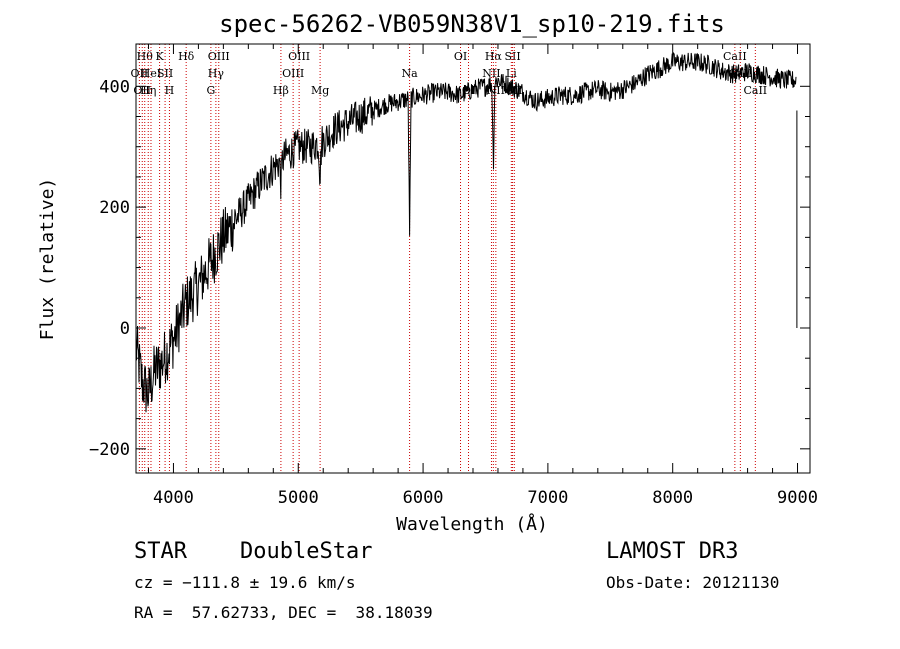 The width and height of the screenshot is (900, 649). I want to click on line-marker-label: Hα, so click(494, 56).